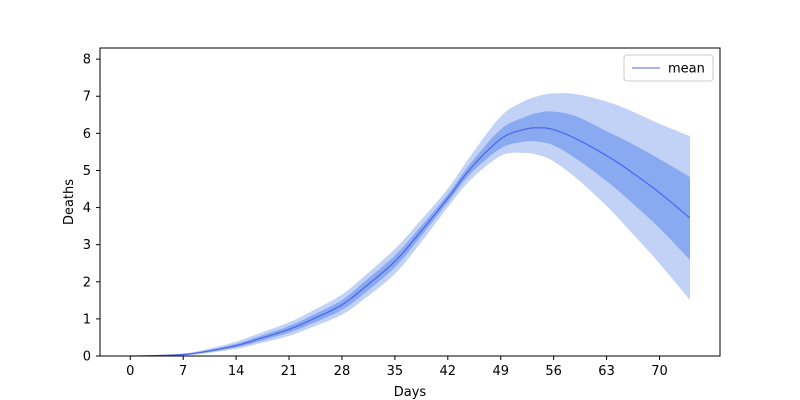 The image size is (800, 400). What do you see at coordinates (87, 319) in the screenshot?
I see `y-tick-label: 1` at bounding box center [87, 319].